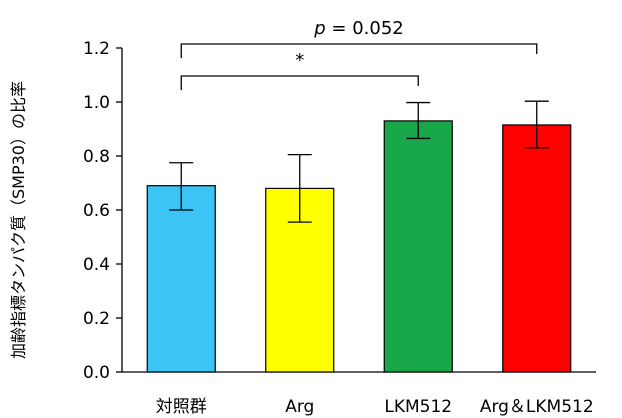 This screenshot has width=622, height=418. Describe the element at coordinates (96, 49) in the screenshot. I see `y-tick-label: 1.2` at that location.